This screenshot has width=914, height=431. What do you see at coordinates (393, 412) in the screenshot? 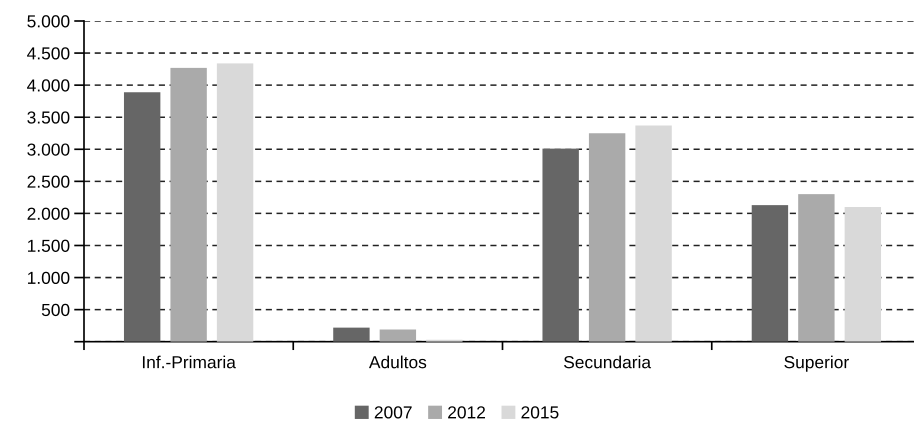
I see `legend-label: 2007` at bounding box center [393, 412].